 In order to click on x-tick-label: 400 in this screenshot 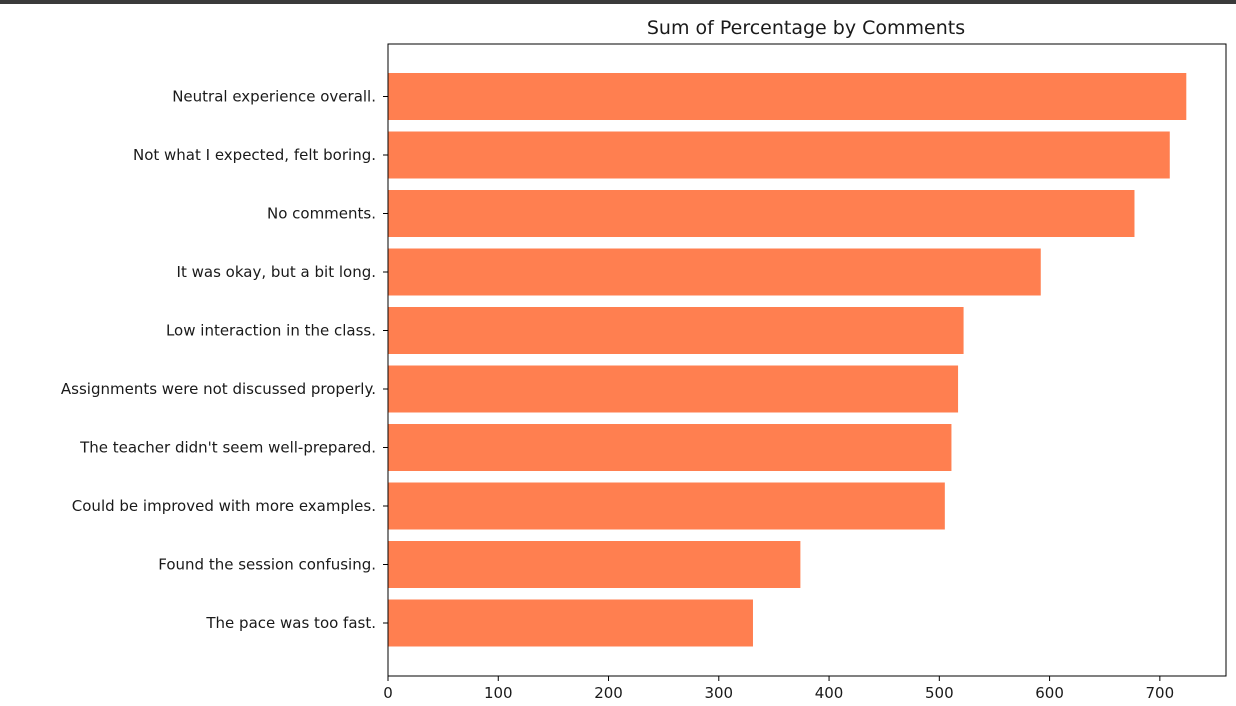, I will do `click(829, 693)`.